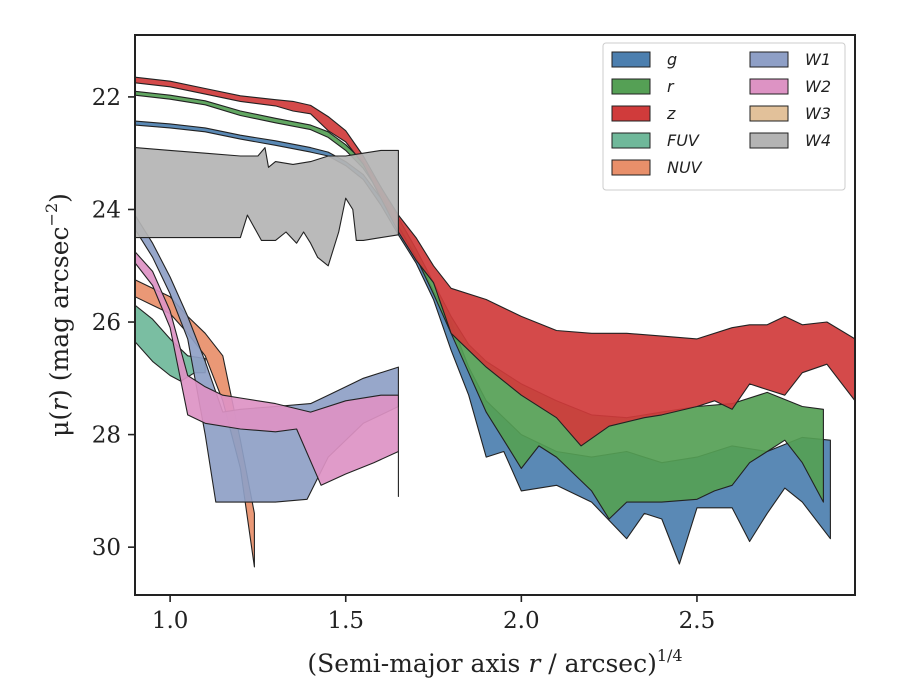 The height and width of the screenshot is (700, 900). What do you see at coordinates (106, 436) in the screenshot?
I see `y-tick-label: 28` at bounding box center [106, 436].